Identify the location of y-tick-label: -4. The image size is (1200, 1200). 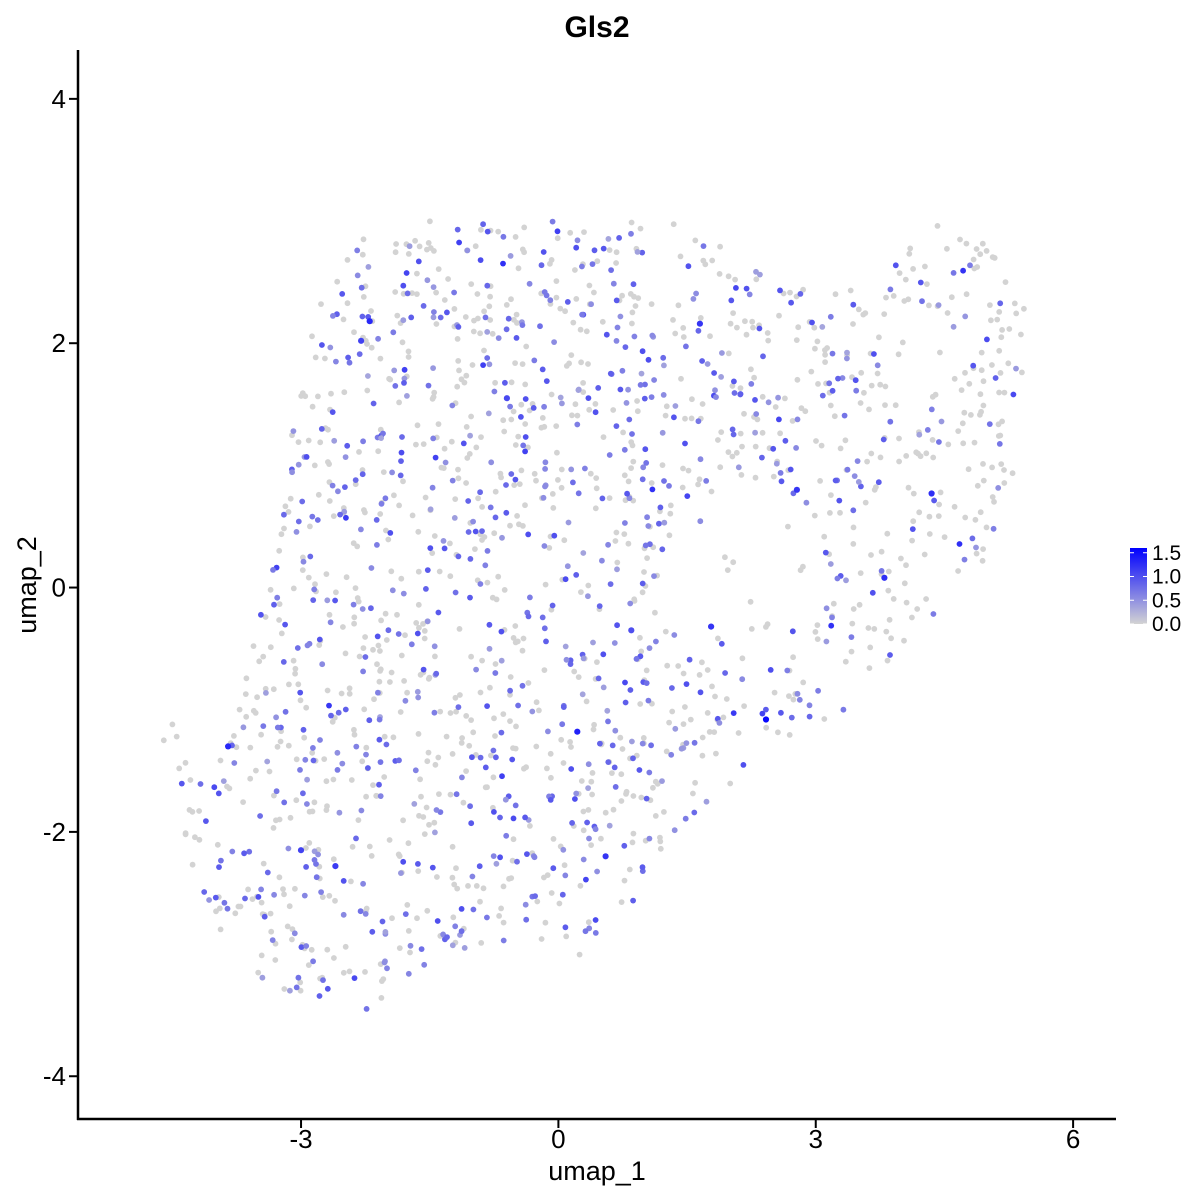
(54, 1076).